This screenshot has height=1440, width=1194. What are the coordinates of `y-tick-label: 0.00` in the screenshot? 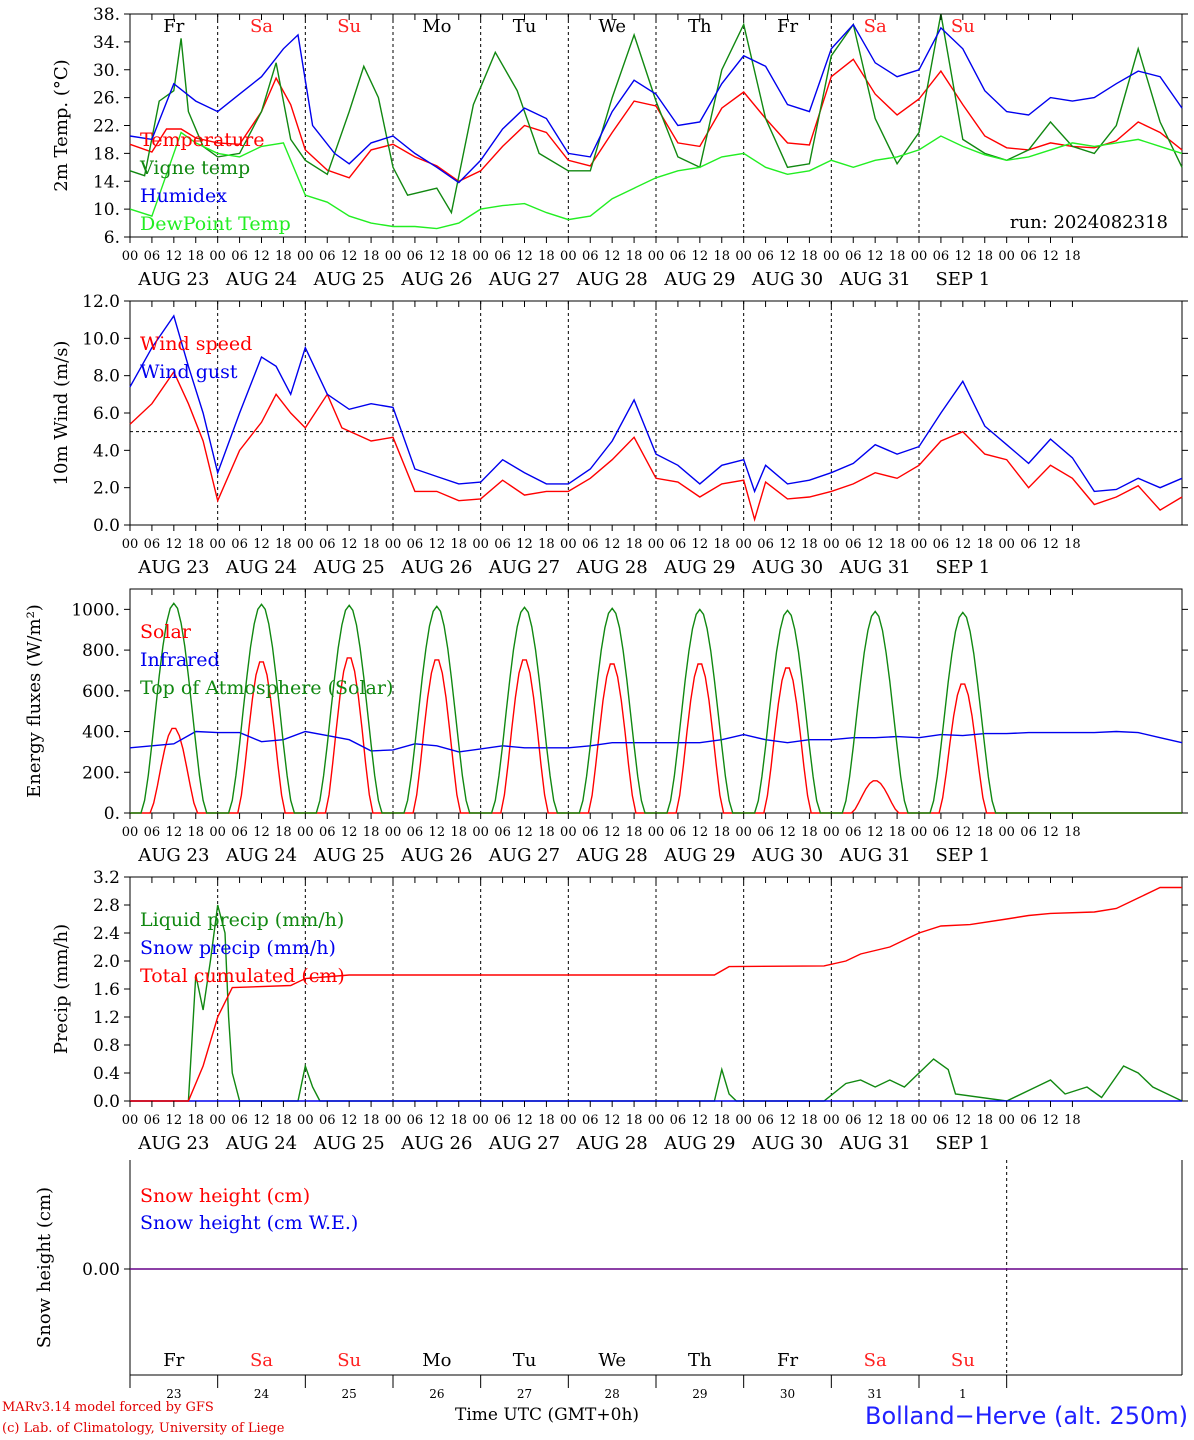 It's located at (101, 1270).